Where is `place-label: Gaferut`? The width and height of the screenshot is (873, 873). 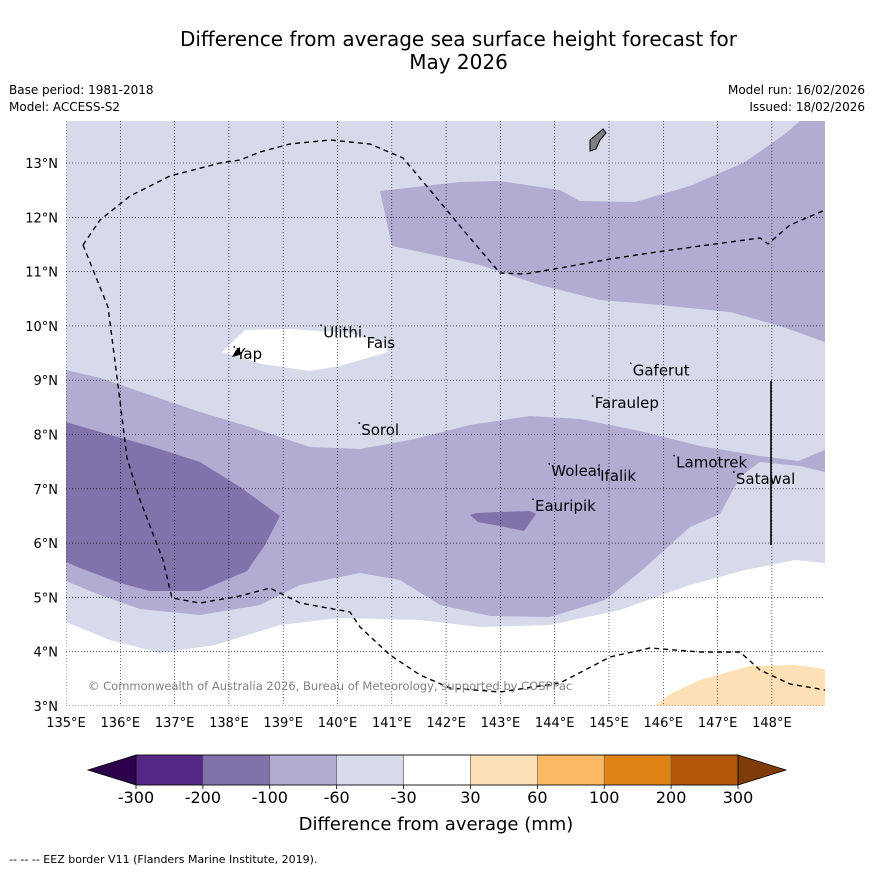
place-label: Gaferut is located at coordinates (661, 370).